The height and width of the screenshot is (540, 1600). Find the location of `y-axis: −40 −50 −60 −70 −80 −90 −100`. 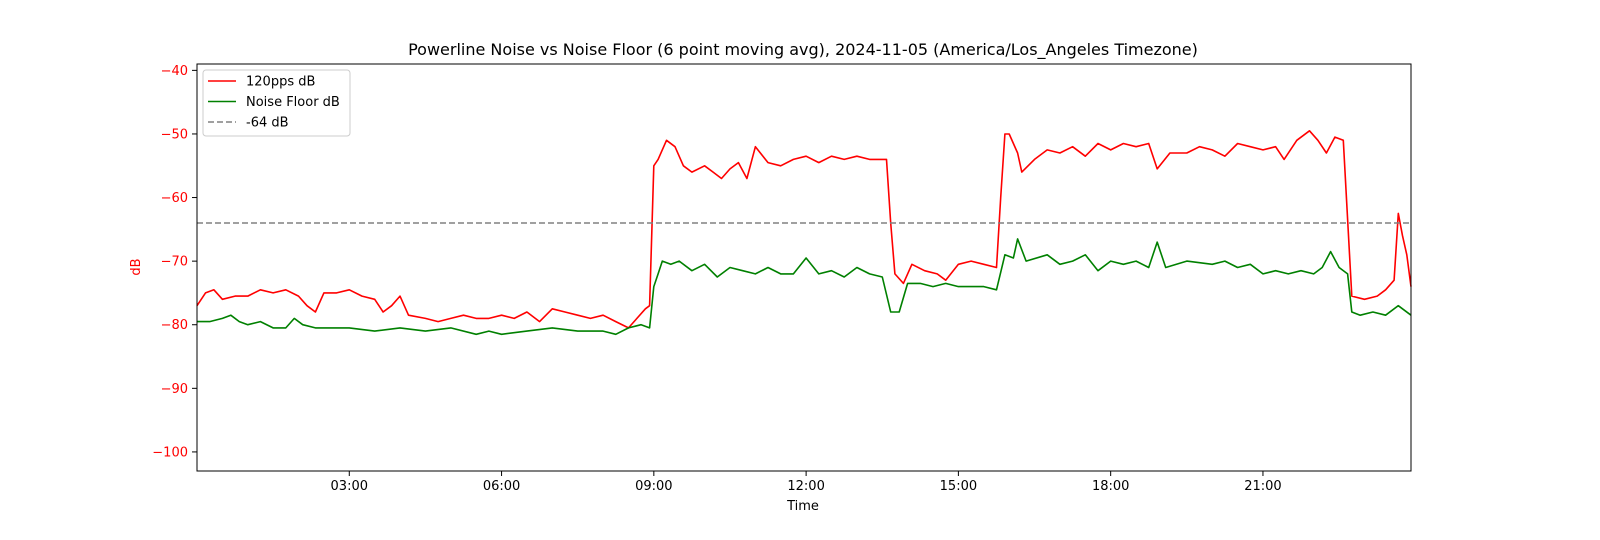

y-axis: −40 −50 −60 −70 −80 −90 −100 is located at coordinates (174, 262).